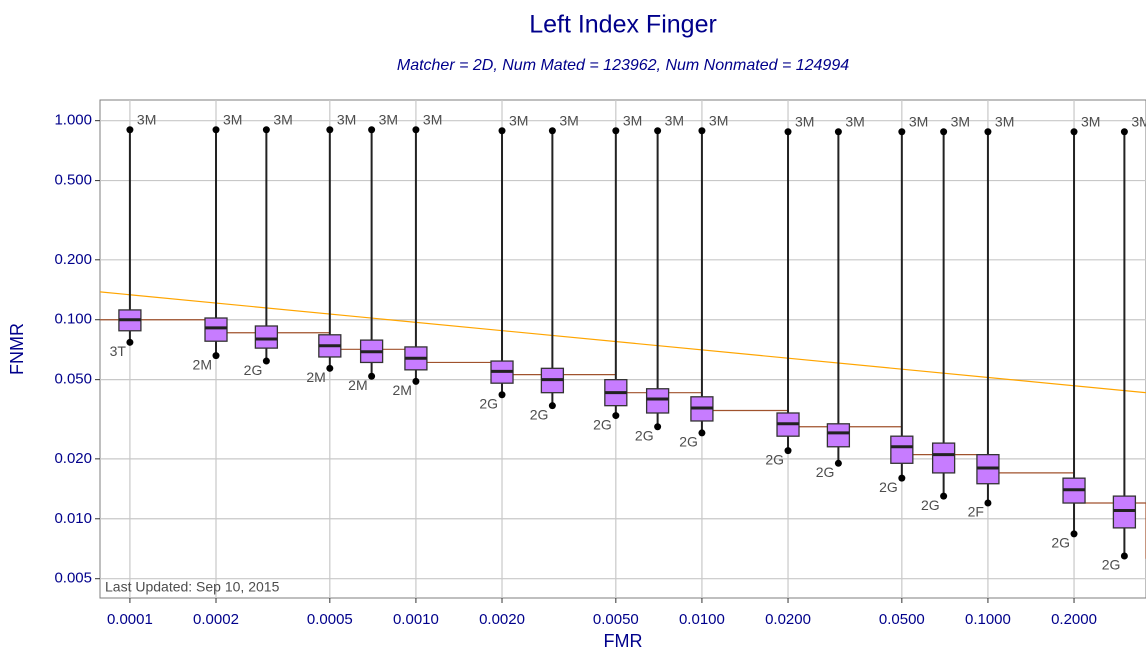 The height and width of the screenshot is (653, 1146). Describe the element at coordinates (130, 619) in the screenshot. I see `x-tick-label: 0.0001` at that location.